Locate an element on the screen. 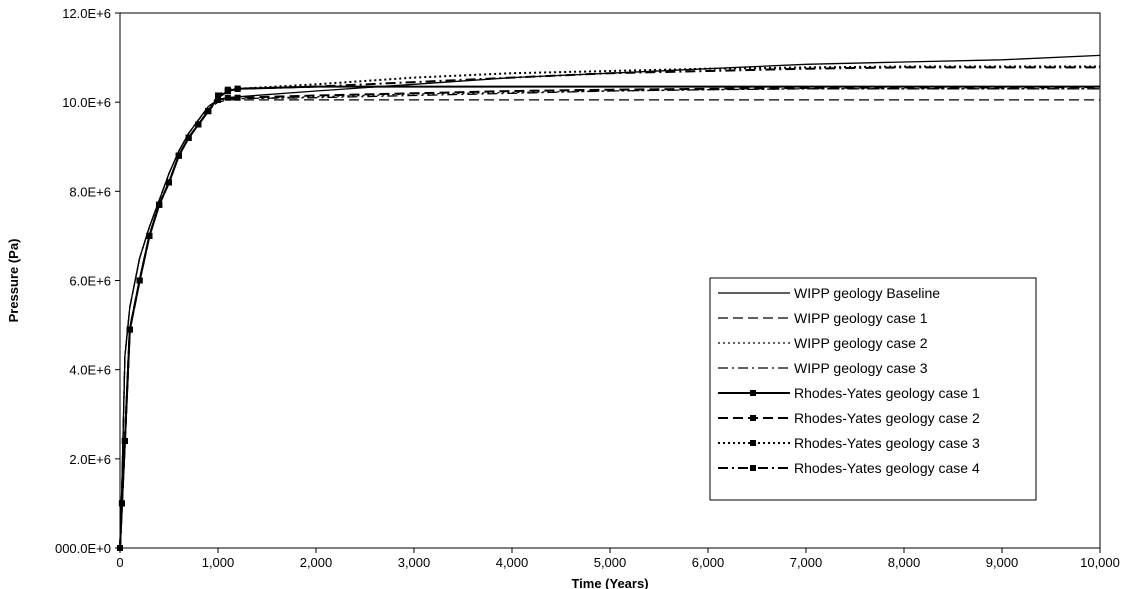  legend-item: WIPP geology case 3 is located at coordinates (823, 368).